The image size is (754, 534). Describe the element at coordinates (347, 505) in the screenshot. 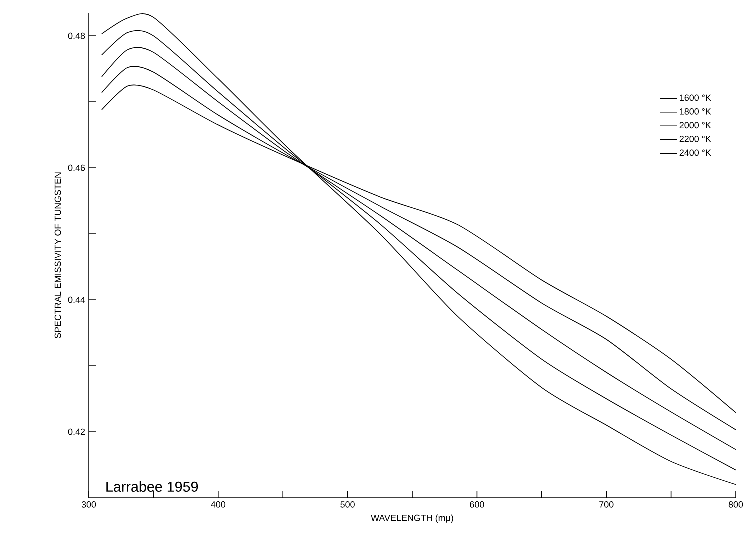

I see `x-tick-label: 500` at that location.